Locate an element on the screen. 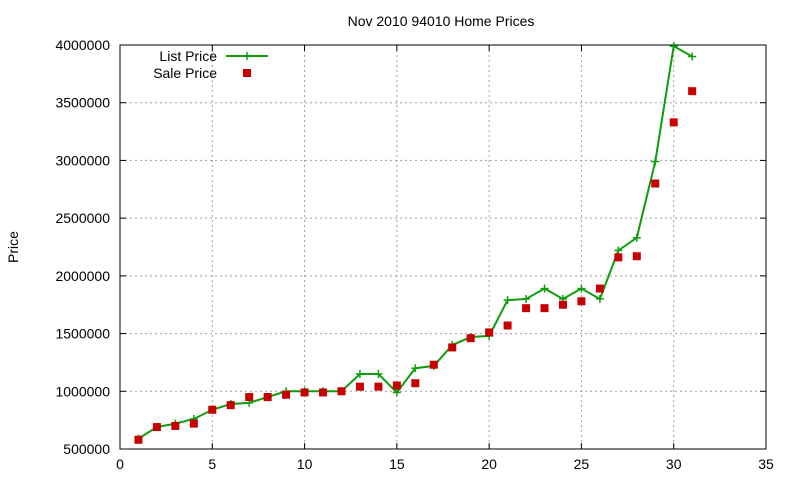 The image size is (800, 485). legend-label-list-price: List Price is located at coordinates (188, 56).